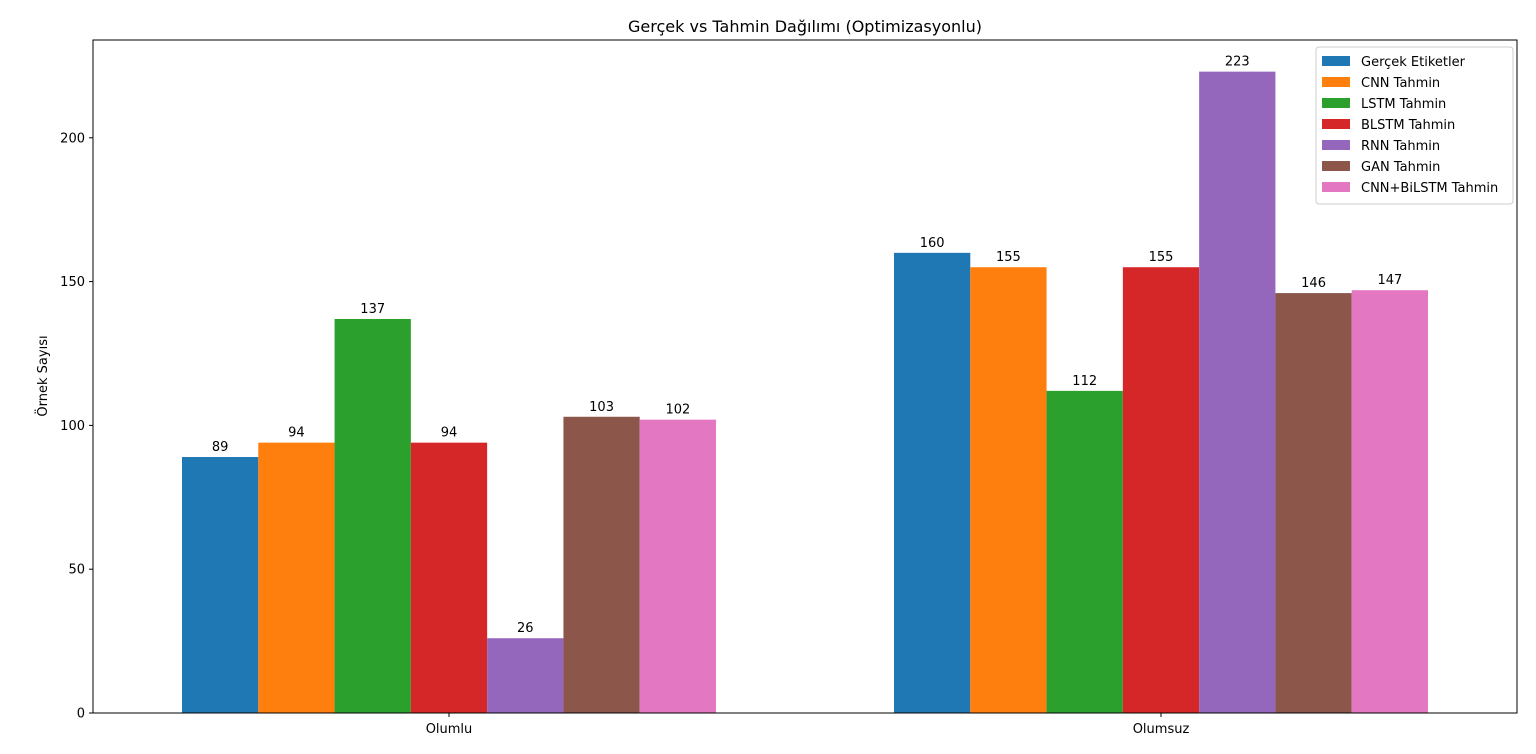 This screenshot has height=754, width=1536. I want to click on legend-label: CNN+BiLSTM Tahmin, so click(1429, 188).